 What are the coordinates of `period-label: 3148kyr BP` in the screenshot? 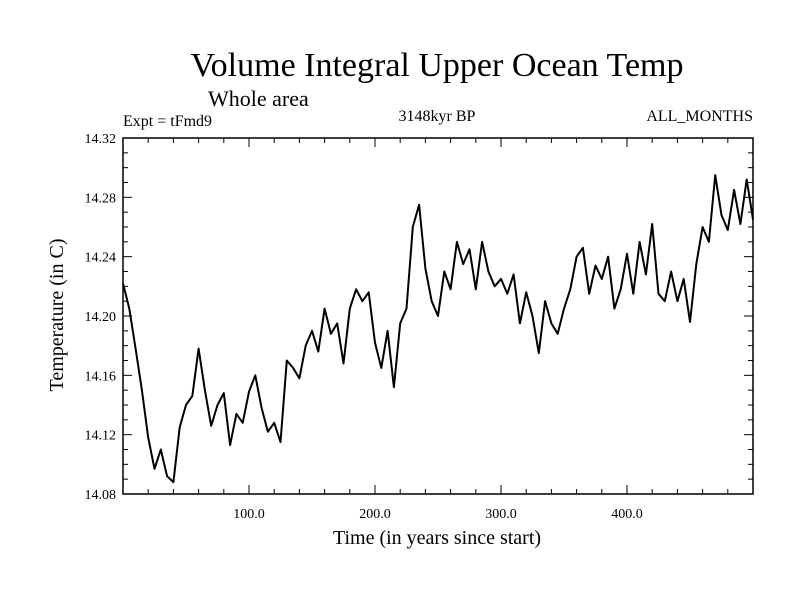 It's located at (437, 116).